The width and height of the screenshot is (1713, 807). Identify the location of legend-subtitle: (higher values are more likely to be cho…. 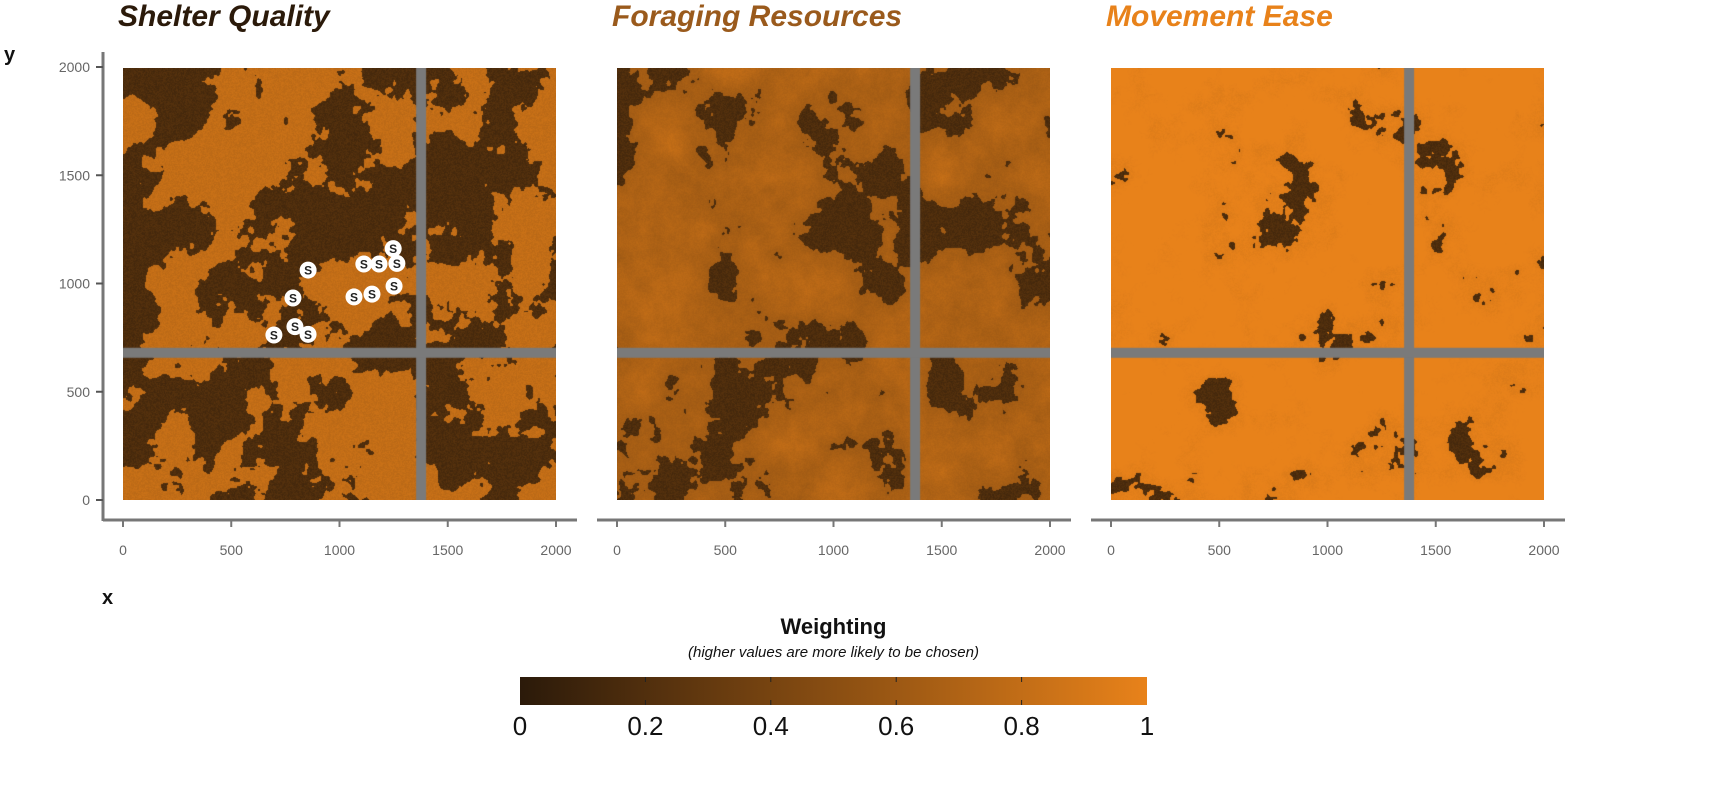
(833, 652).